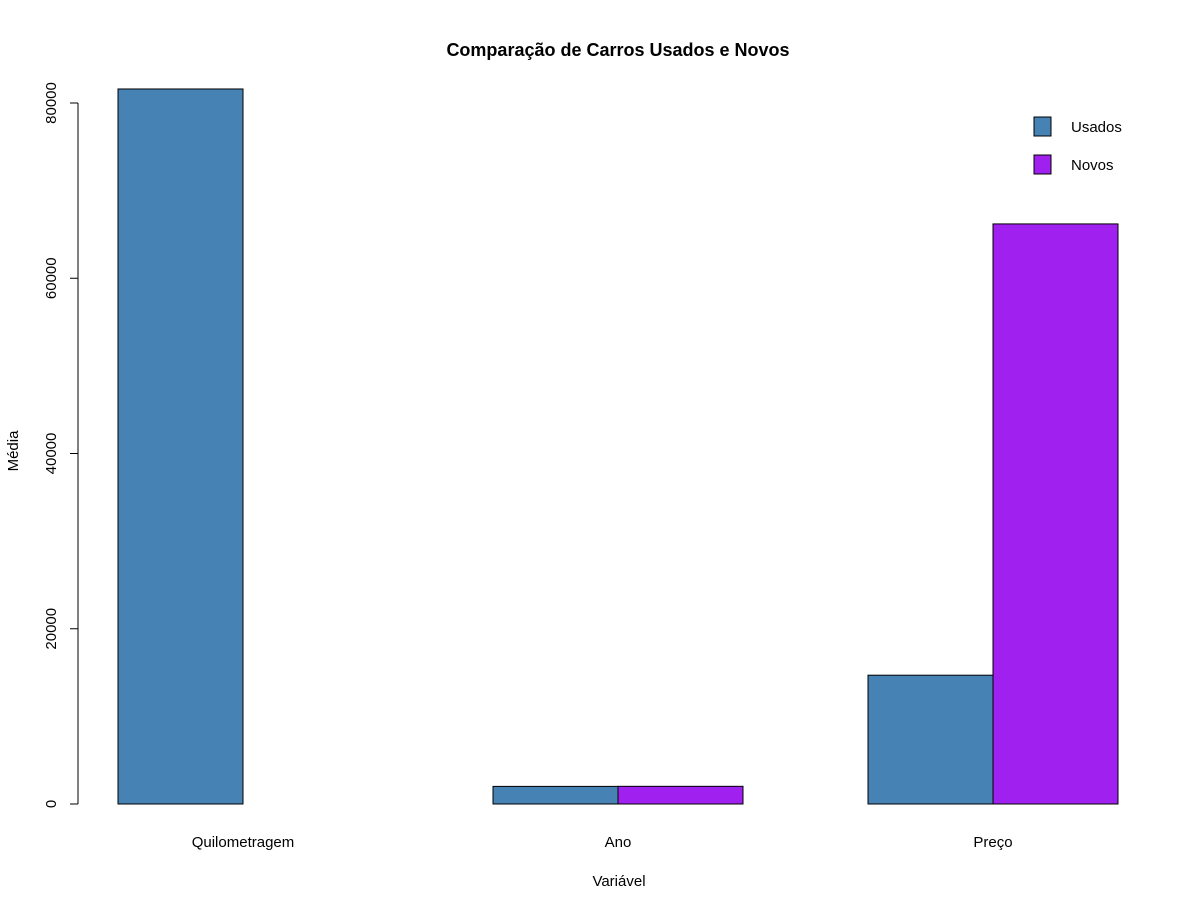 This screenshot has height=910, width=1200. What do you see at coordinates (1042, 164) in the screenshot?
I see `legend-swatch-novos` at bounding box center [1042, 164].